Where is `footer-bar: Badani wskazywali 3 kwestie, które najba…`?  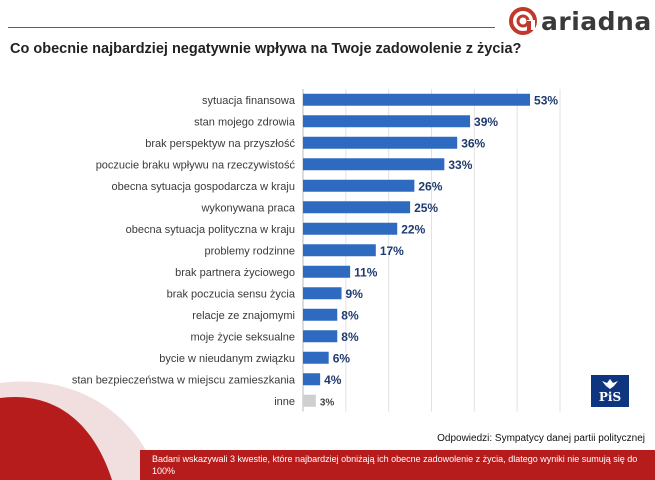
footer-bar: Badani wskazywali 3 kwestie, które najba… is located at coordinates (397, 465).